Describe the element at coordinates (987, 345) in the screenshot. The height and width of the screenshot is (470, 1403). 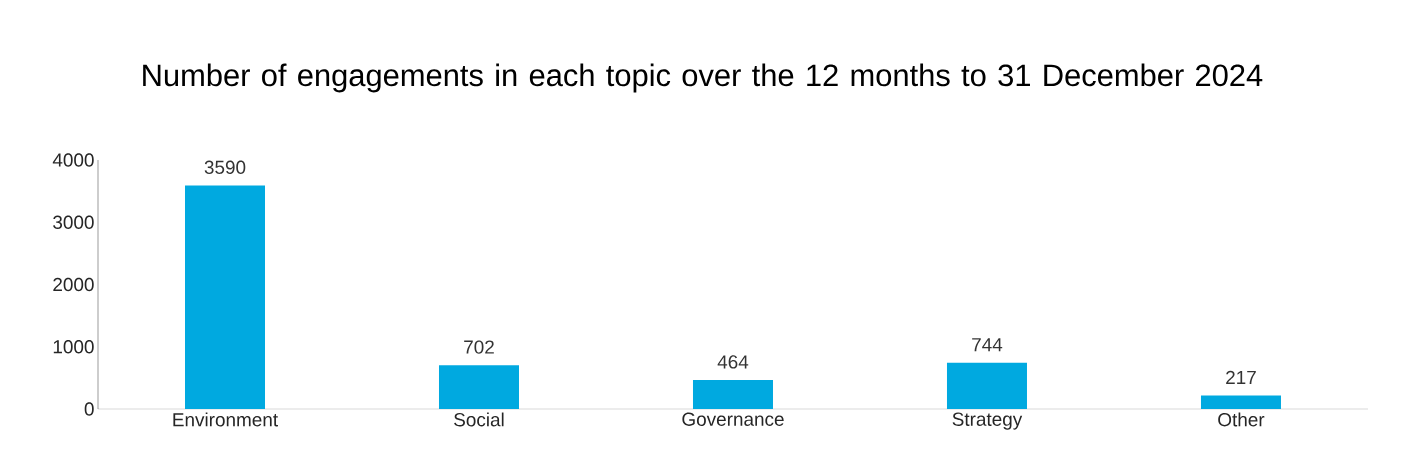
I see `data-label: 744` at that location.